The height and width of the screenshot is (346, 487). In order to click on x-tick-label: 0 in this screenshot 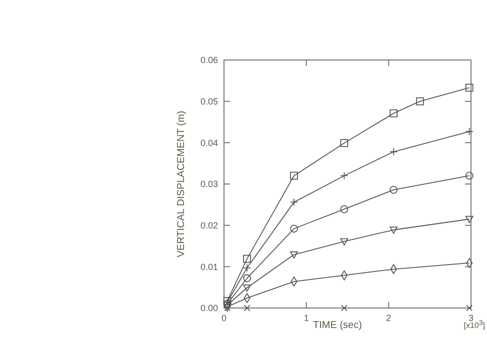, I will do `click(224, 318)`.